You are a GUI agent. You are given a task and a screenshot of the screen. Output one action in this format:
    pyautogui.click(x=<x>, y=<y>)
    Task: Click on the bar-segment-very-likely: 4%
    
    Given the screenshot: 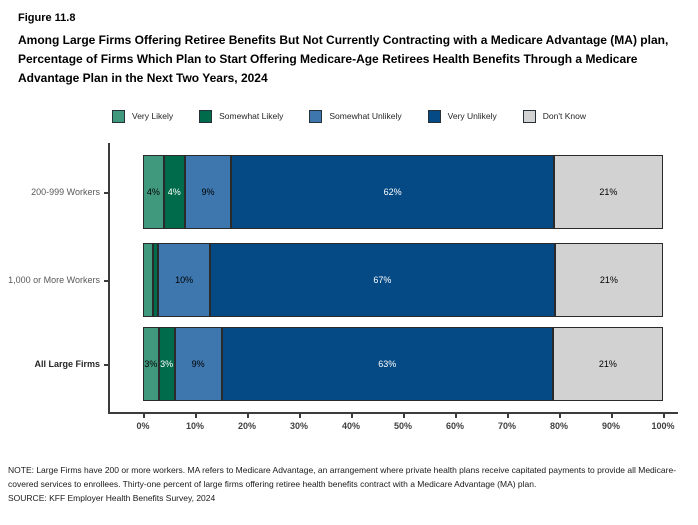 What is the action you would take?
    pyautogui.click(x=153, y=192)
    